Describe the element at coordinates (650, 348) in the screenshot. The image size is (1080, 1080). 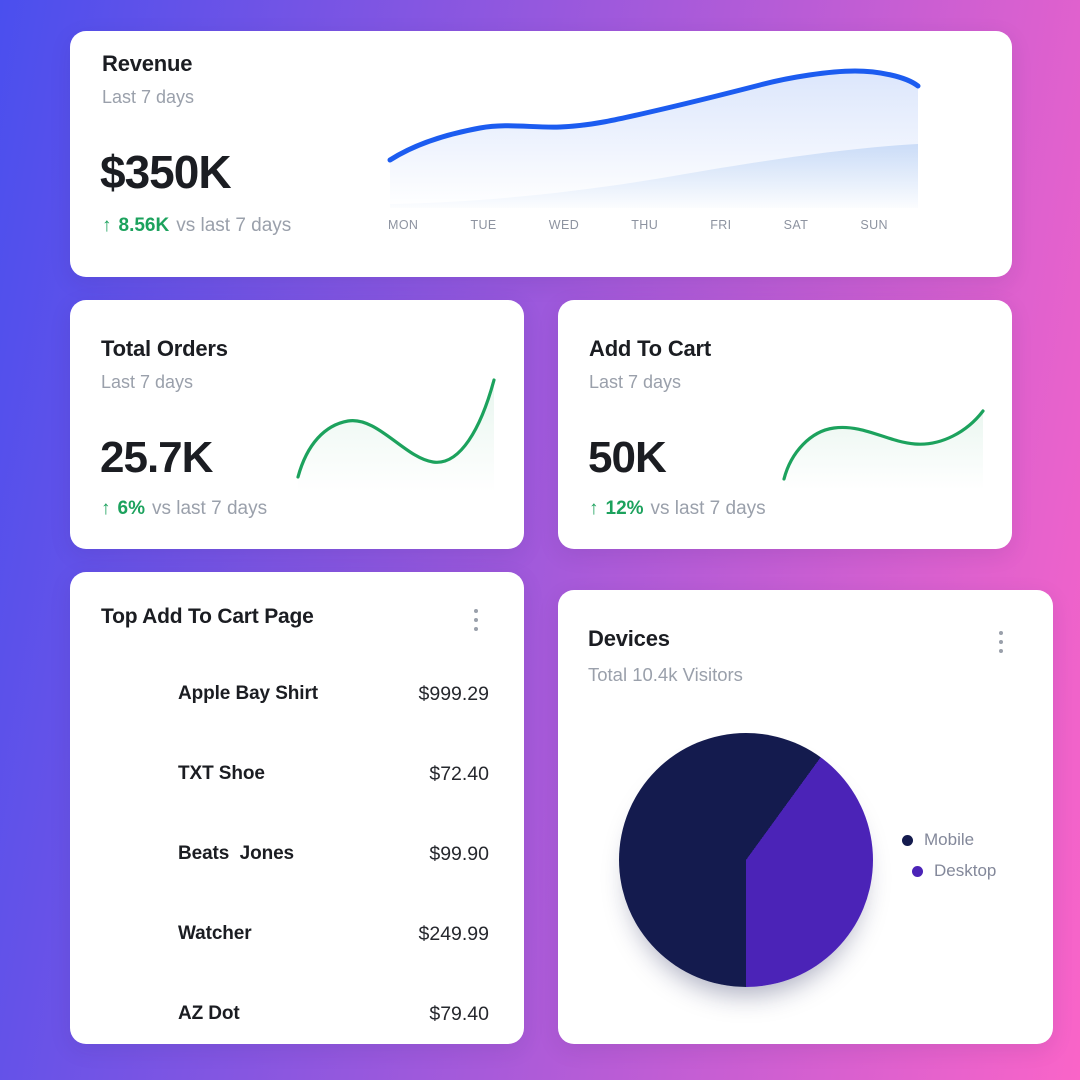
I see `add-to-cart-title: Add To Cart` at that location.